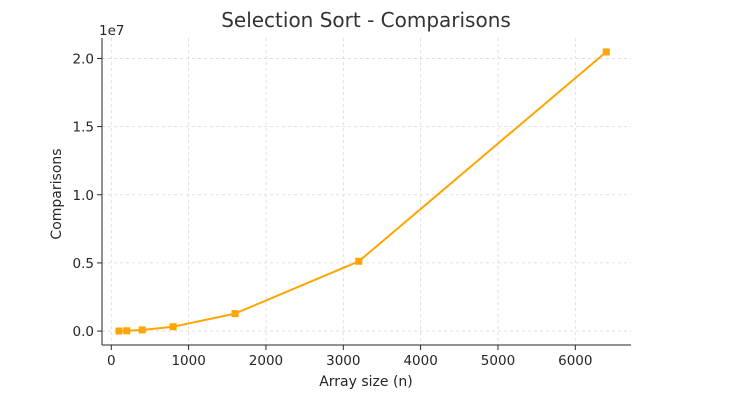  I want to click on y-axis-offset-label: 1e7, so click(111, 31).